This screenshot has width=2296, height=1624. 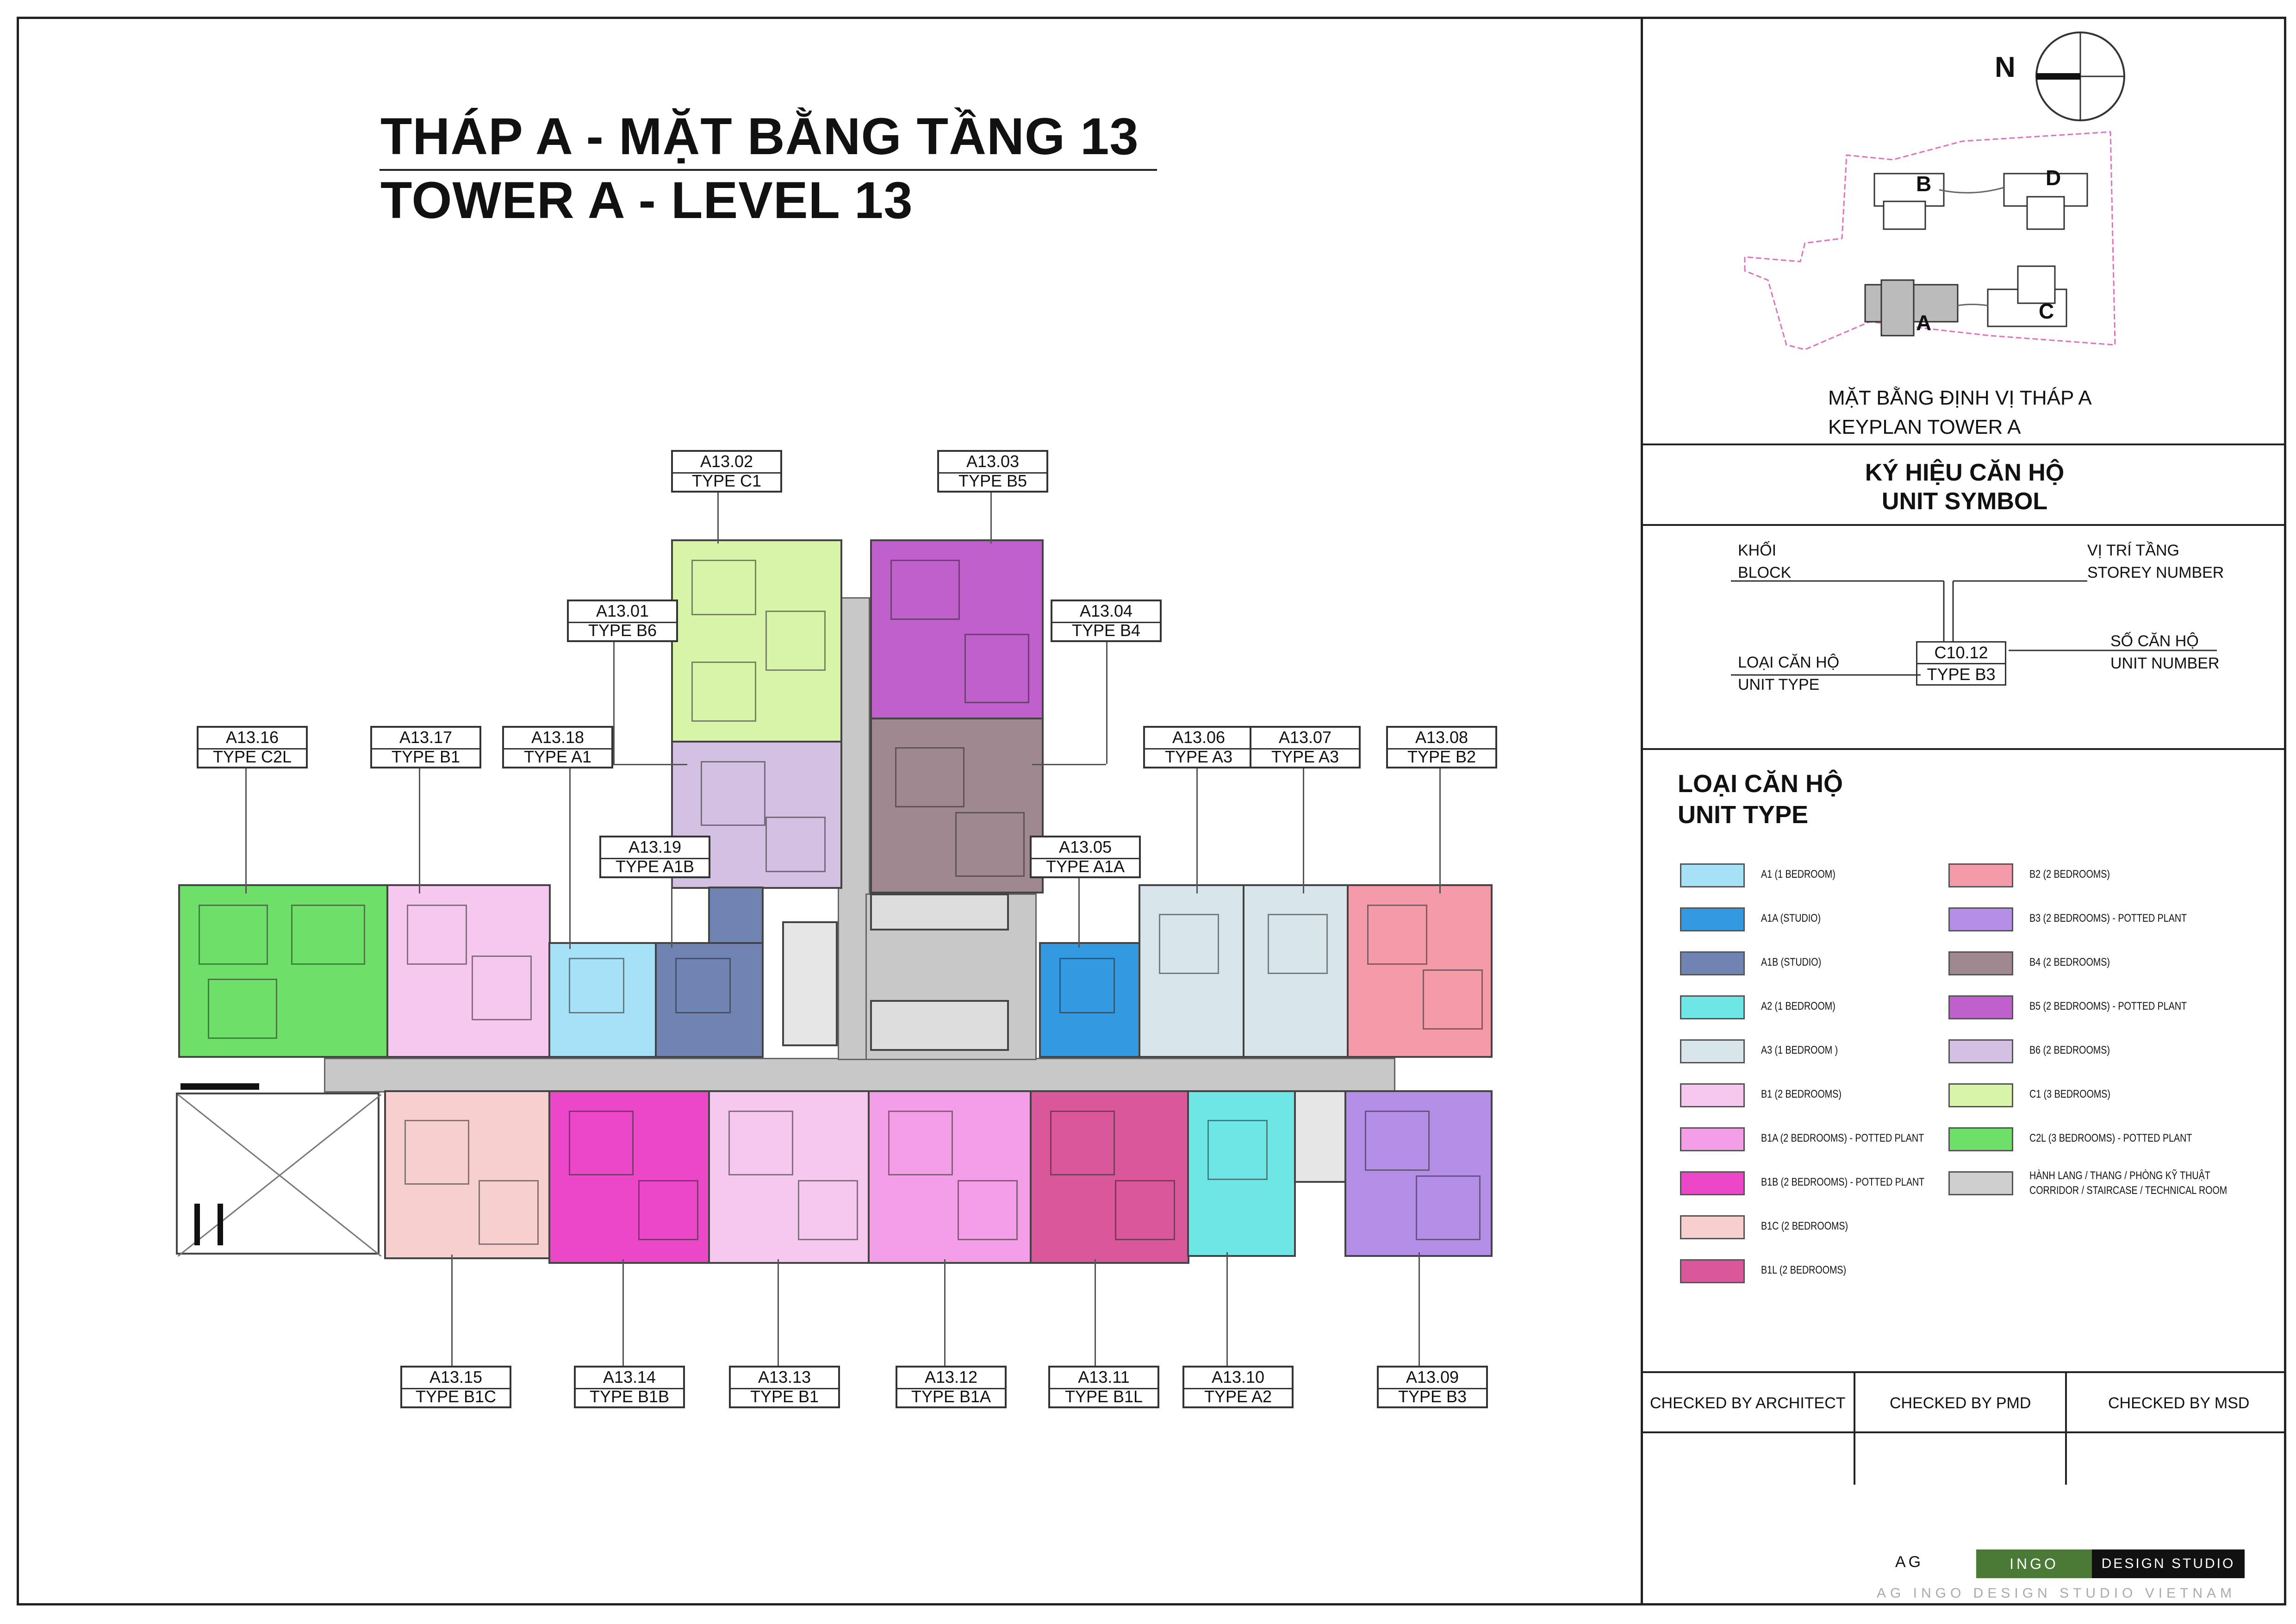 What do you see at coordinates (1103, 1387) in the screenshot?
I see `unit-tag-a13-11: A13.11 TYPE B1L` at bounding box center [1103, 1387].